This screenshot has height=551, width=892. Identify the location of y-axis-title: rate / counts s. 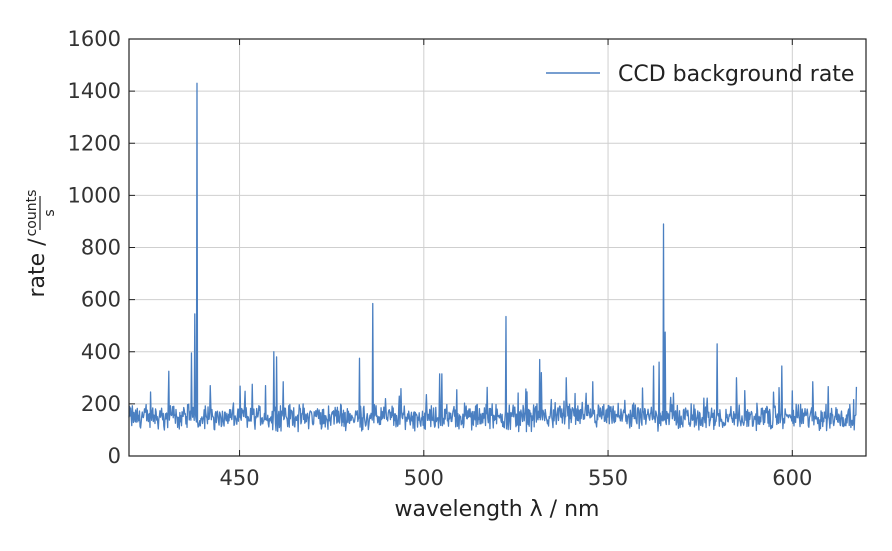
(41, 244).